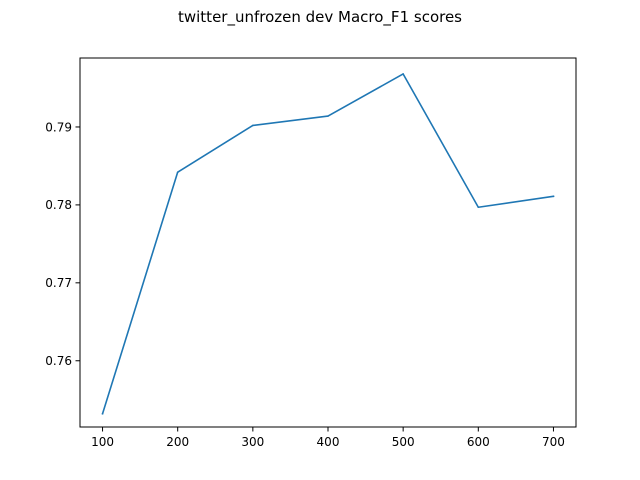  I want to click on x-axis: 100 200 300 400 500 600 700, so click(328, 438).